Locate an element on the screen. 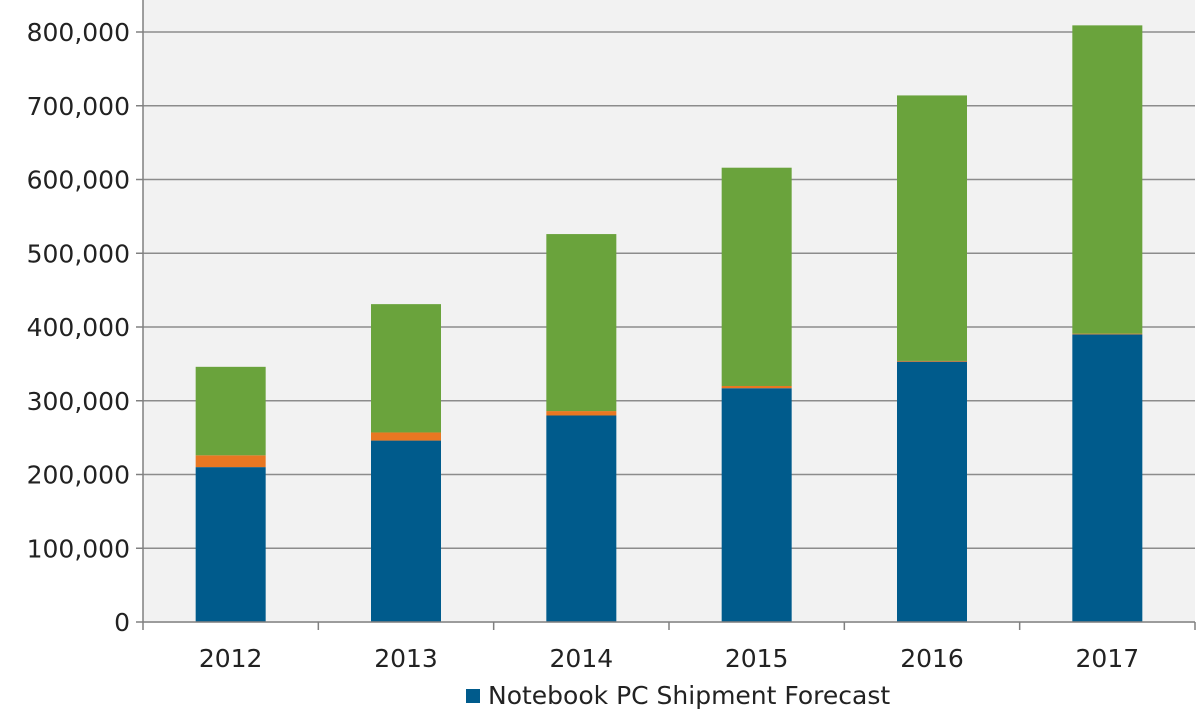 The width and height of the screenshot is (1200, 720). y-tick-label: 600,000 is located at coordinates (78, 180).